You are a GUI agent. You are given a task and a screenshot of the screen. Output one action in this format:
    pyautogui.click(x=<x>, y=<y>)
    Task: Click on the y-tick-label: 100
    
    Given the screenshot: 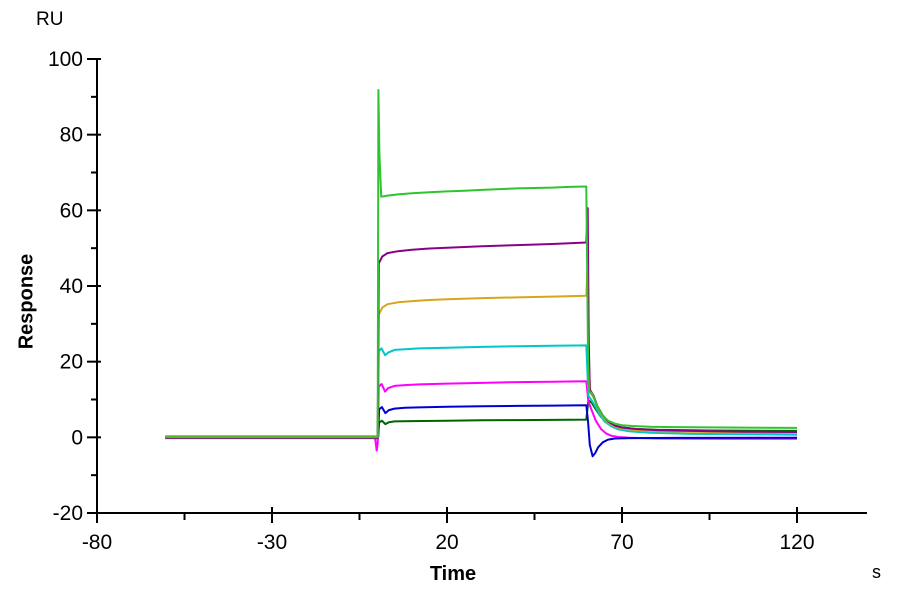 What is the action you would take?
    pyautogui.click(x=65, y=59)
    